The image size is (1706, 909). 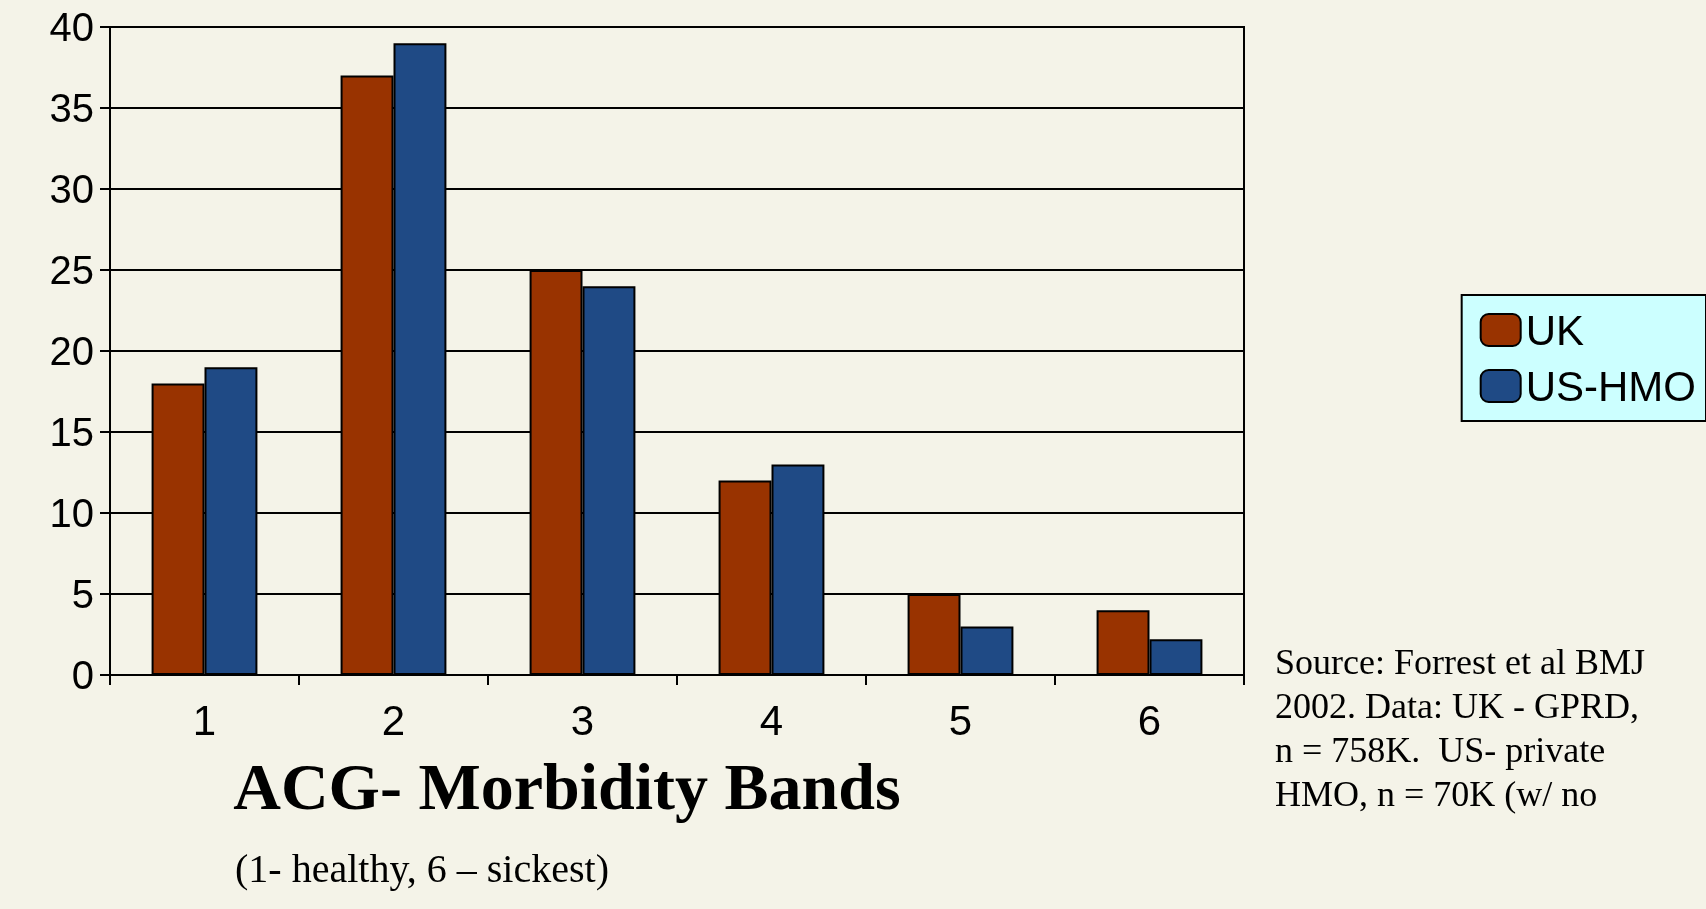 I want to click on y-tick-label: 30, so click(x=71, y=189).